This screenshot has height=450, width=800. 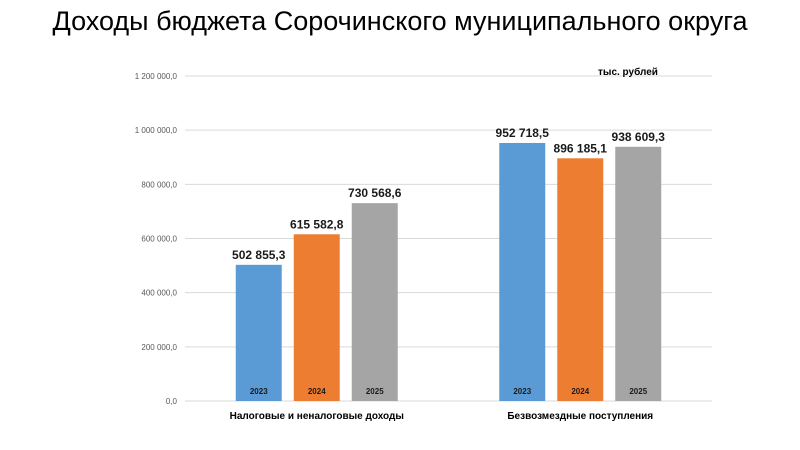 I want to click on data-label: 952 718,5, so click(x=523, y=133).